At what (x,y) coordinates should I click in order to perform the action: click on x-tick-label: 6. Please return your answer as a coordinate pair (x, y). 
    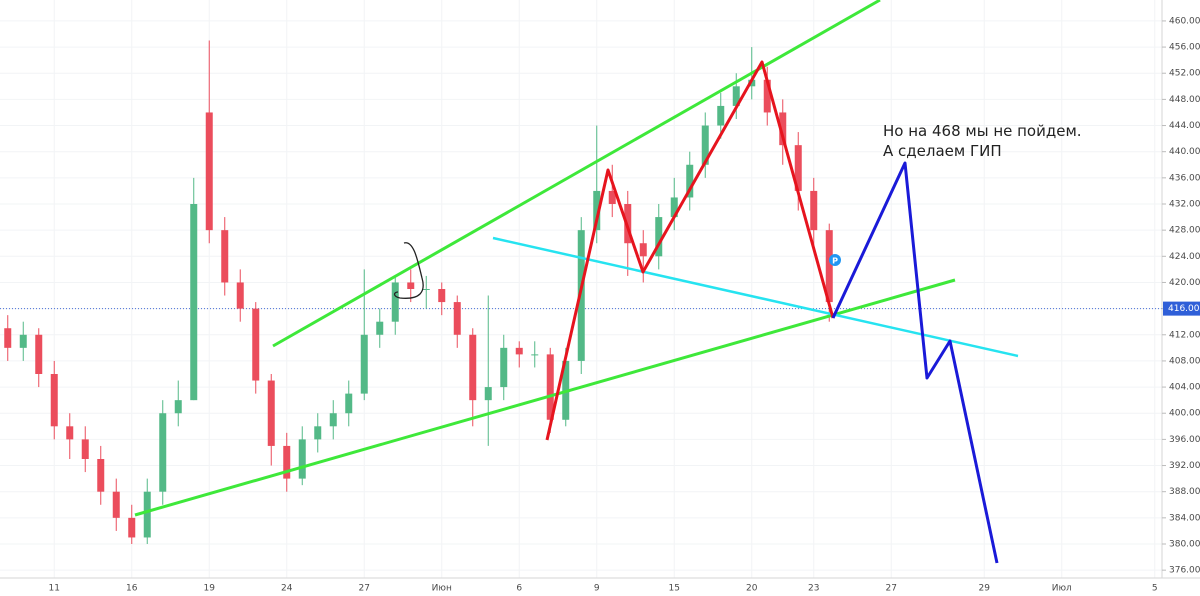
    Looking at the image, I should click on (519, 589).